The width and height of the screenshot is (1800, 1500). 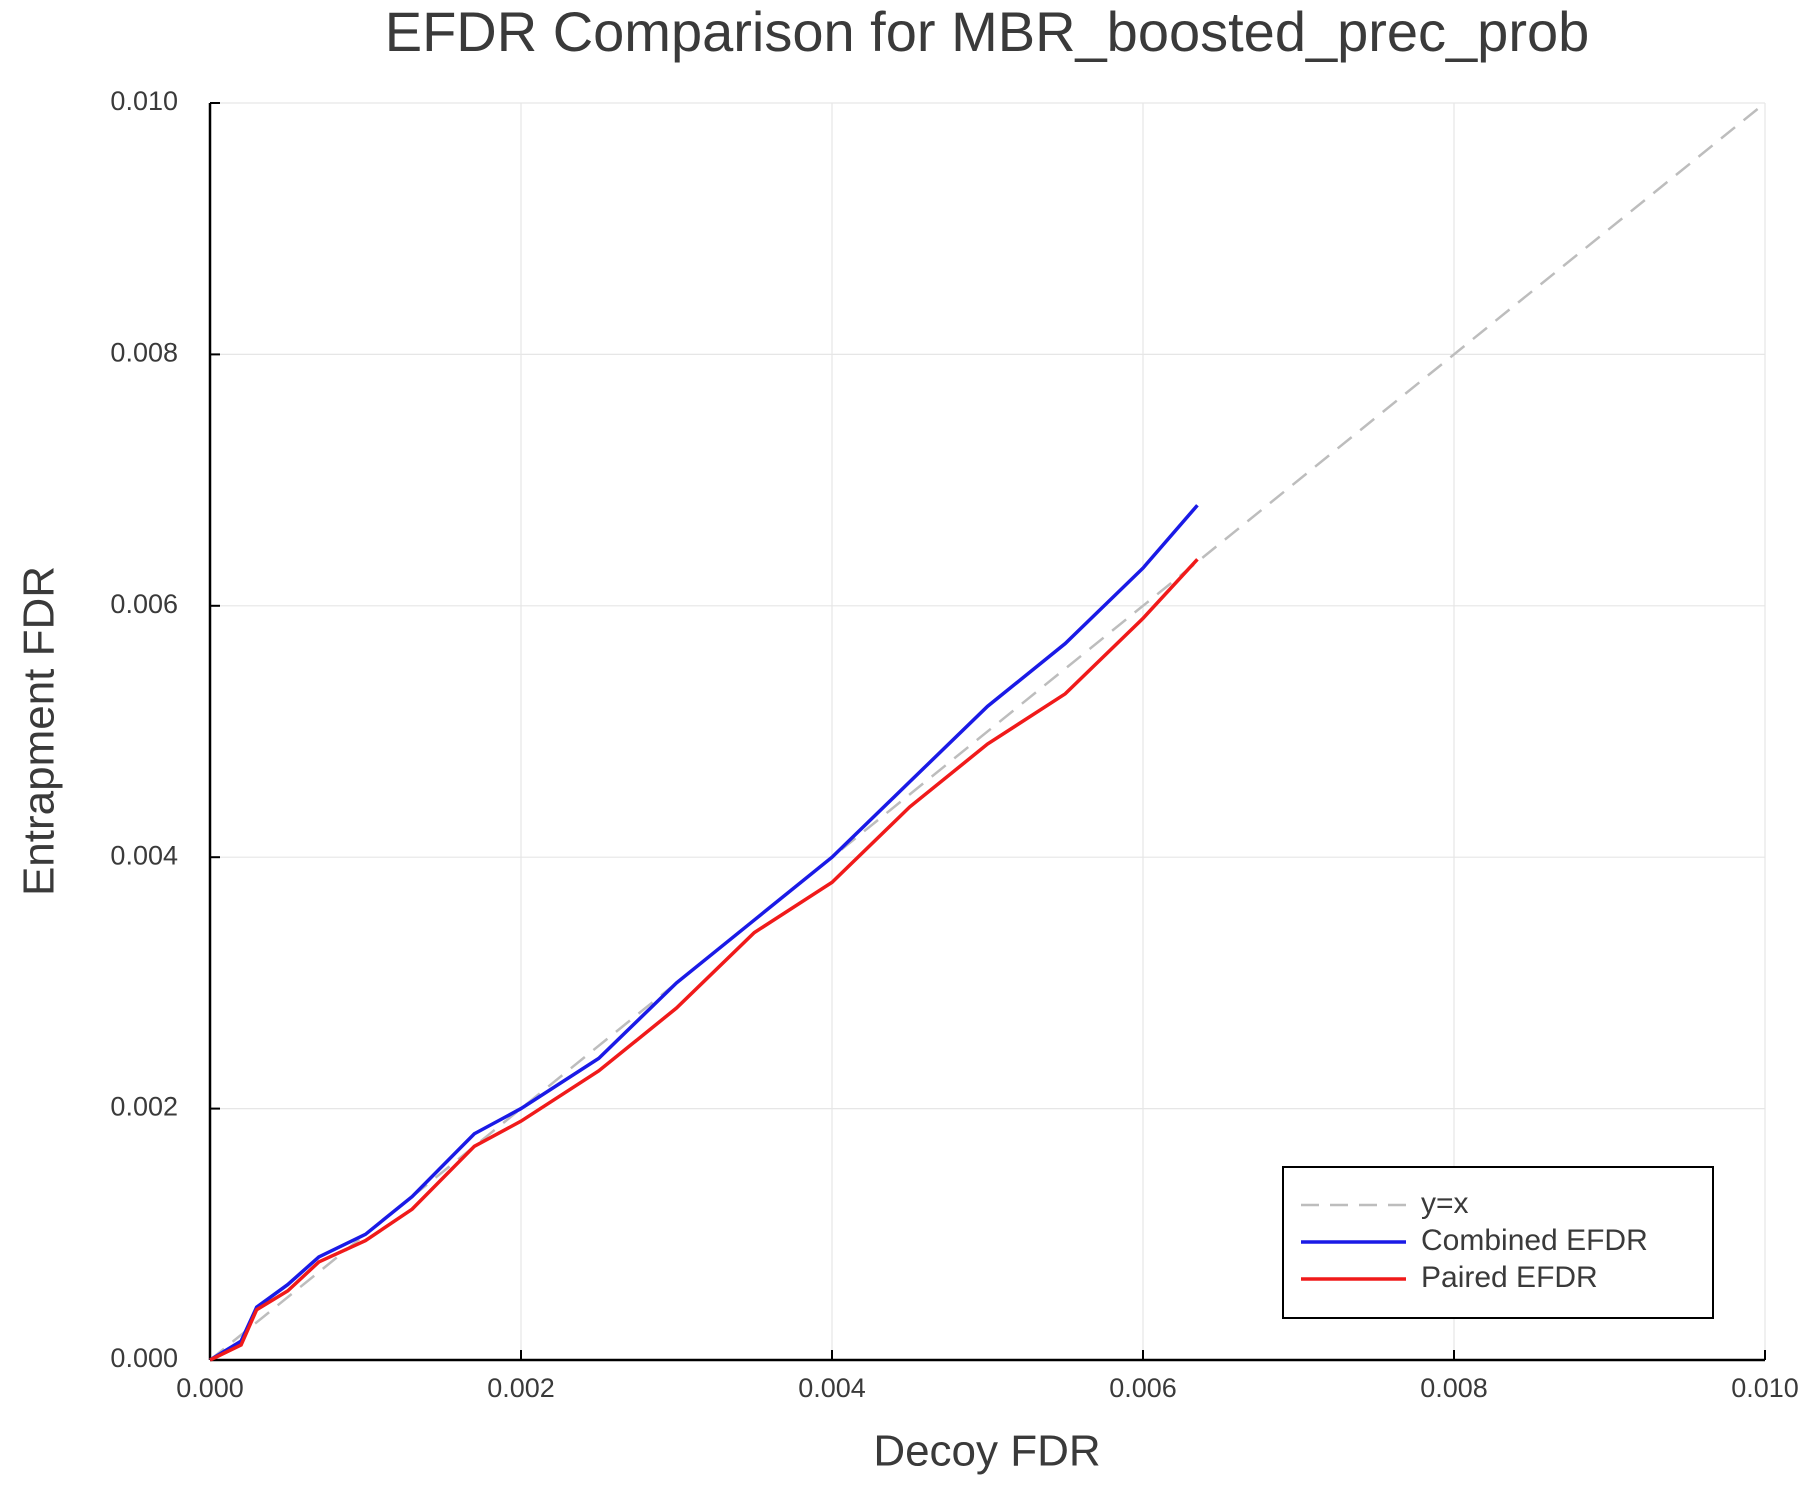 I want to click on y-tick-label: 0.002, so click(x=144, y=1107).